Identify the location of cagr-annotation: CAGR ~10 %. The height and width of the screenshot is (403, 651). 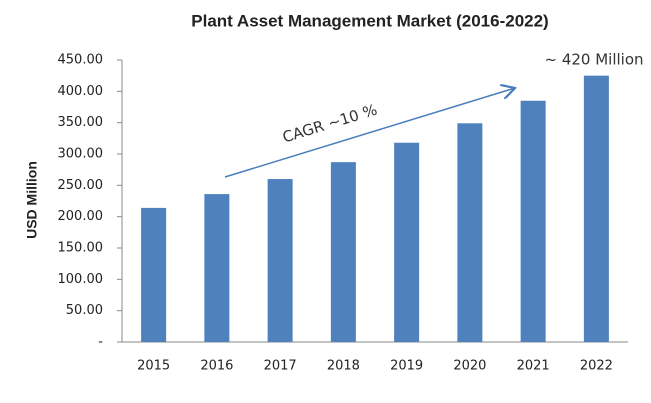
(329, 124).